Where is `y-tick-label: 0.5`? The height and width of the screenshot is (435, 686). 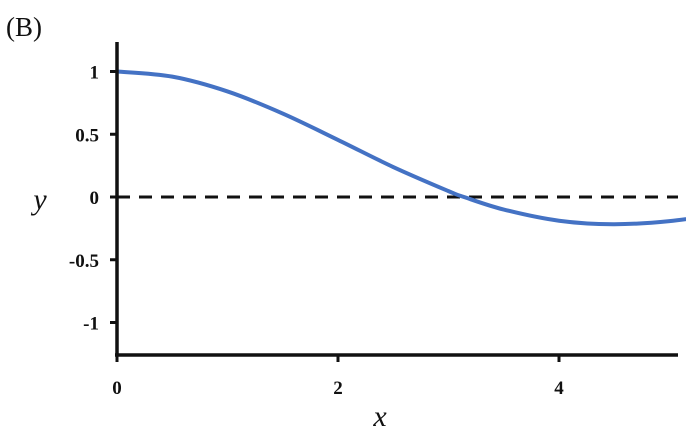
y-tick-label: 0.5 is located at coordinates (87, 135).